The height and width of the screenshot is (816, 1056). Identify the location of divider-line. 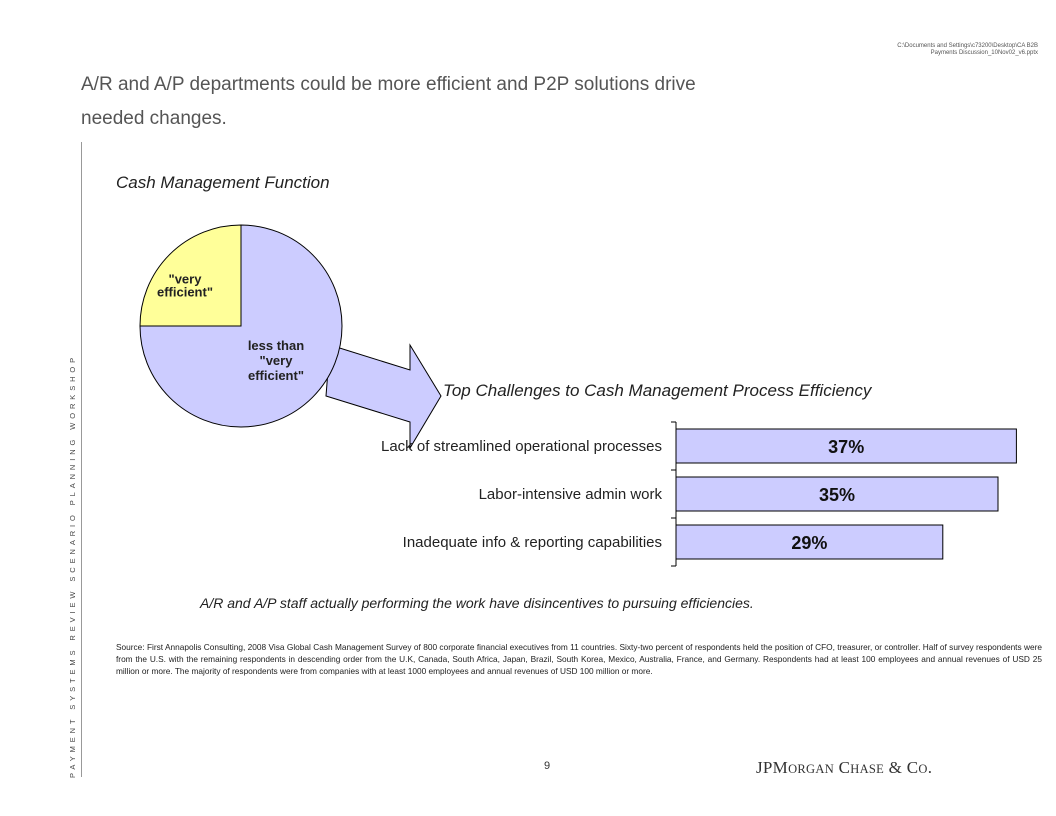
(81, 459).